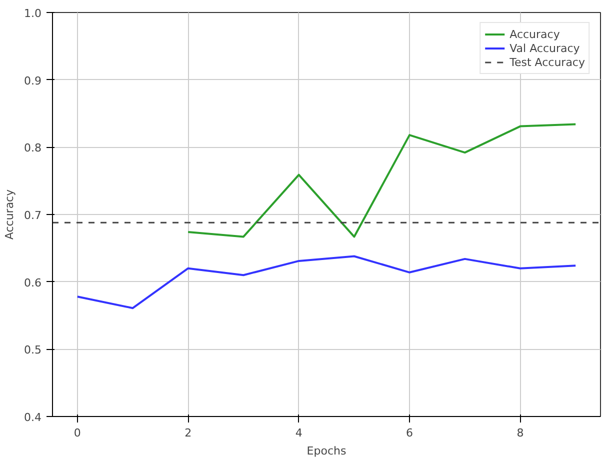 Image resolution: width=616 pixels, height=465 pixels. What do you see at coordinates (33, 148) in the screenshot?
I see `y-tick-label: 0.8` at bounding box center [33, 148].